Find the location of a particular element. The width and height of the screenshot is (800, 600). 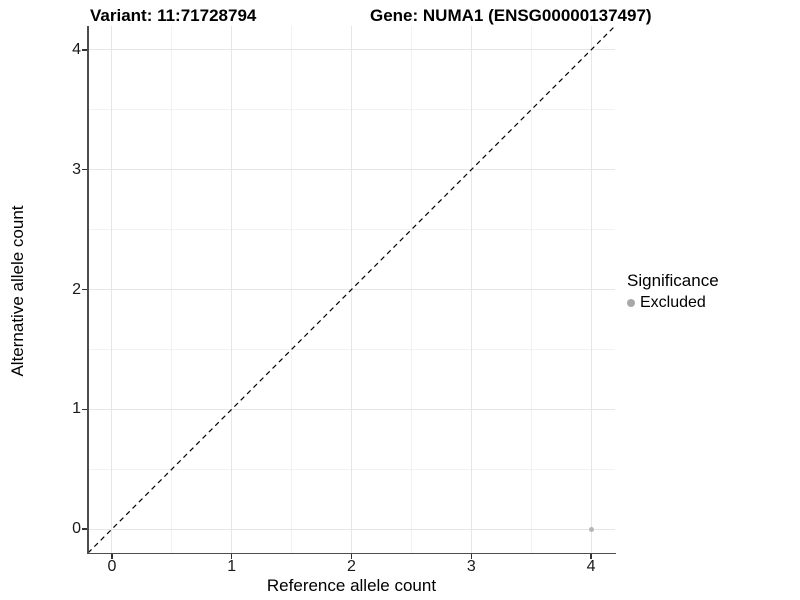

data-point is located at coordinates (591, 529).